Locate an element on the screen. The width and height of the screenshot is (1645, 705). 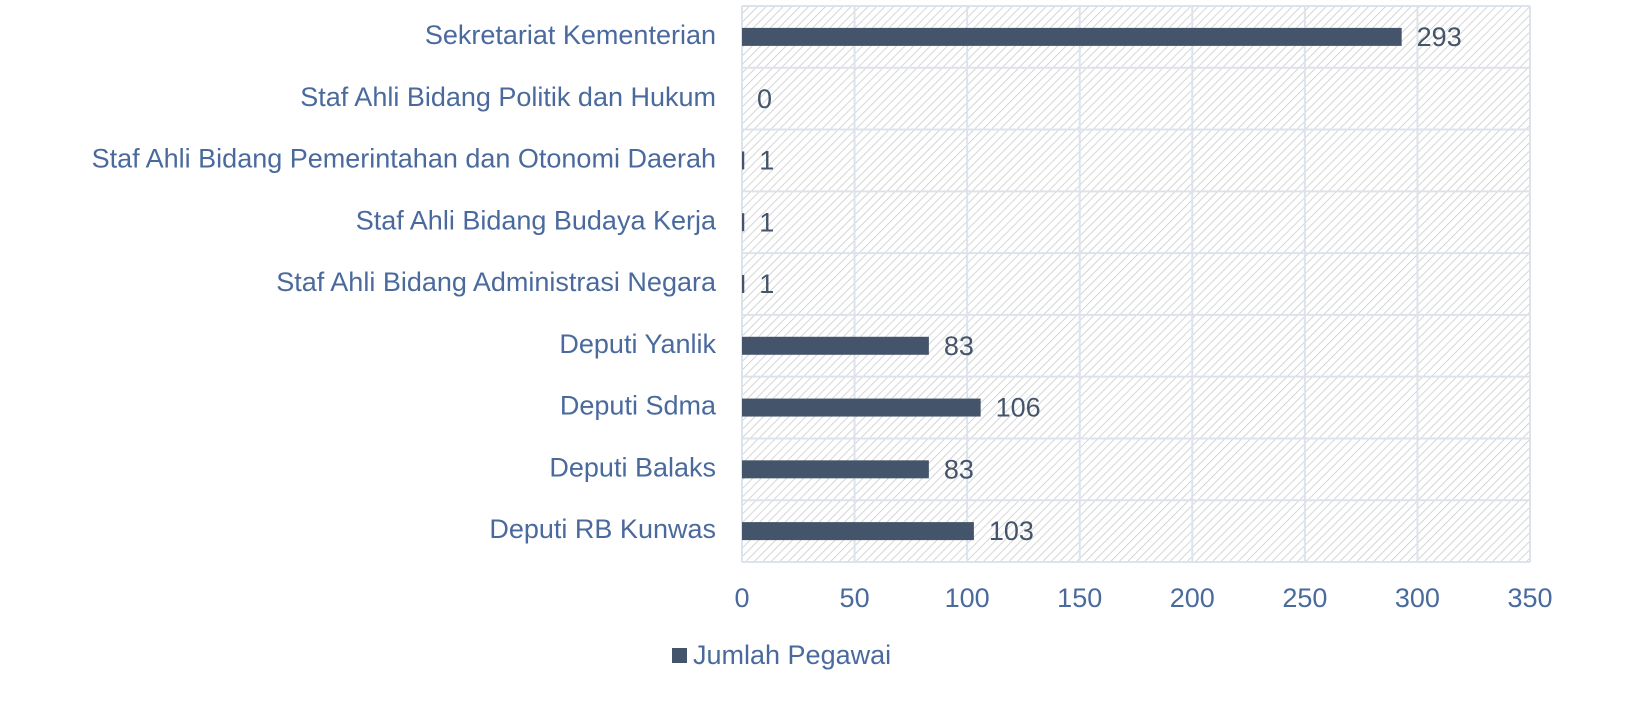
data-label: 106 is located at coordinates (1018, 408).